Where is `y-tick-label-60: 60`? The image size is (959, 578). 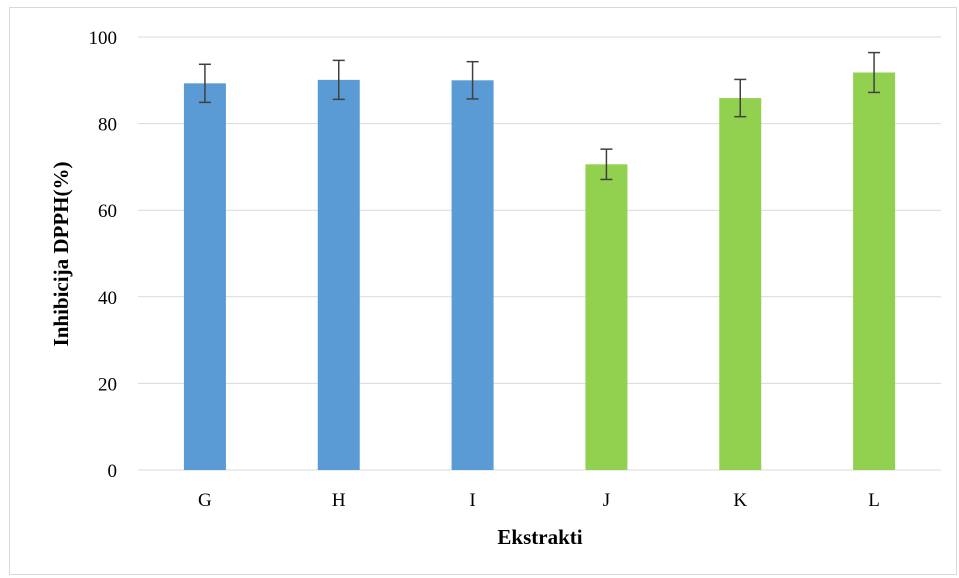
y-tick-label-60: 60 is located at coordinates (107, 211).